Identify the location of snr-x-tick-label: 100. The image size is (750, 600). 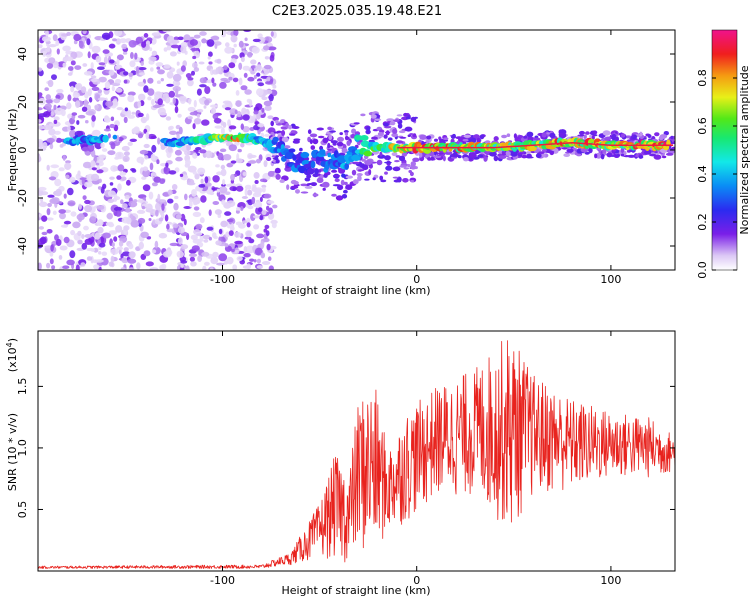
(610, 580).